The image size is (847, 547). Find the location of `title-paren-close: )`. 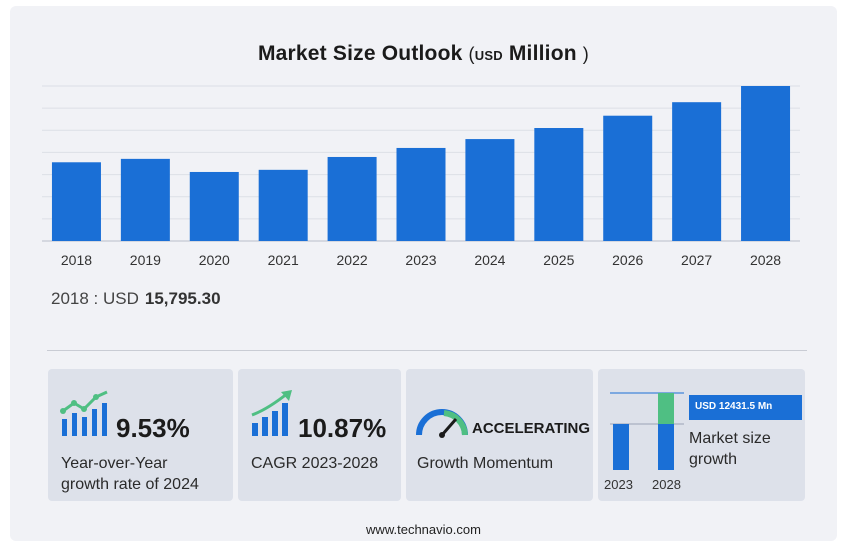

title-paren-close: ) is located at coordinates (585, 54).